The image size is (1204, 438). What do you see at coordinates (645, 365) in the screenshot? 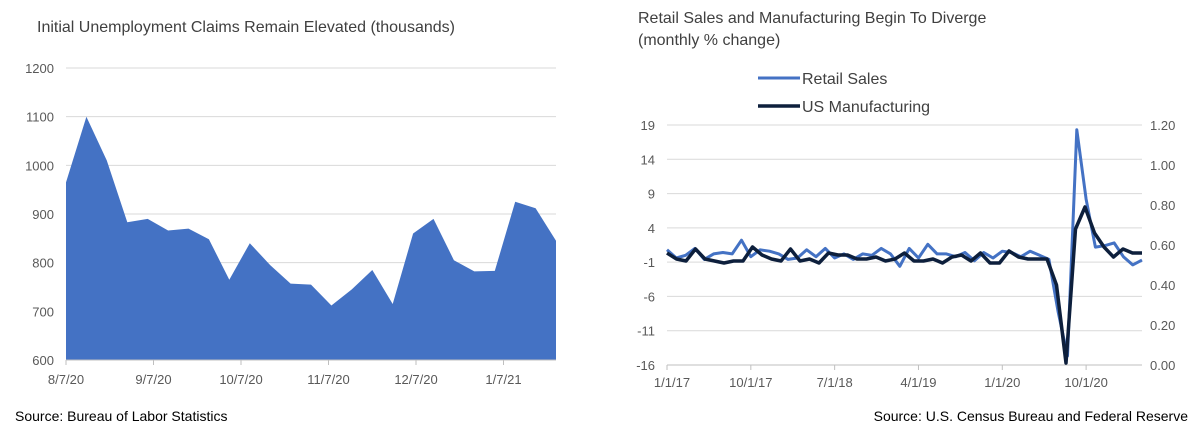
I see `left-y-tick-label: -16` at bounding box center [645, 365].